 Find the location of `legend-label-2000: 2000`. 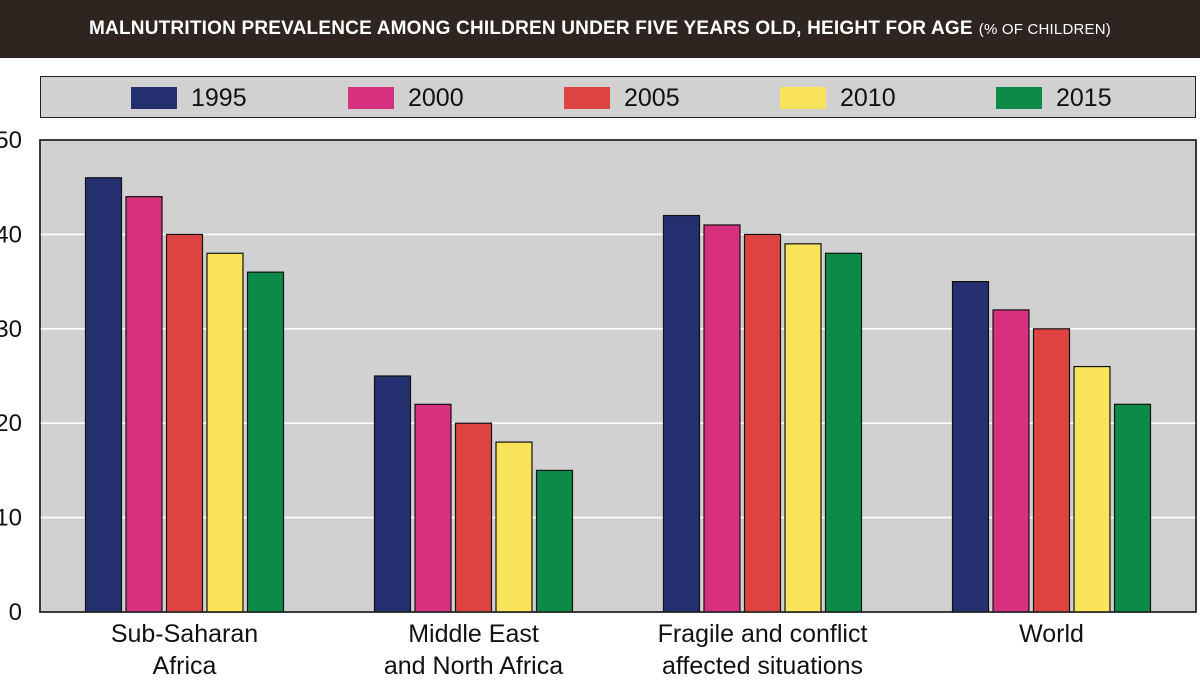

legend-label-2000: 2000 is located at coordinates (436, 97).